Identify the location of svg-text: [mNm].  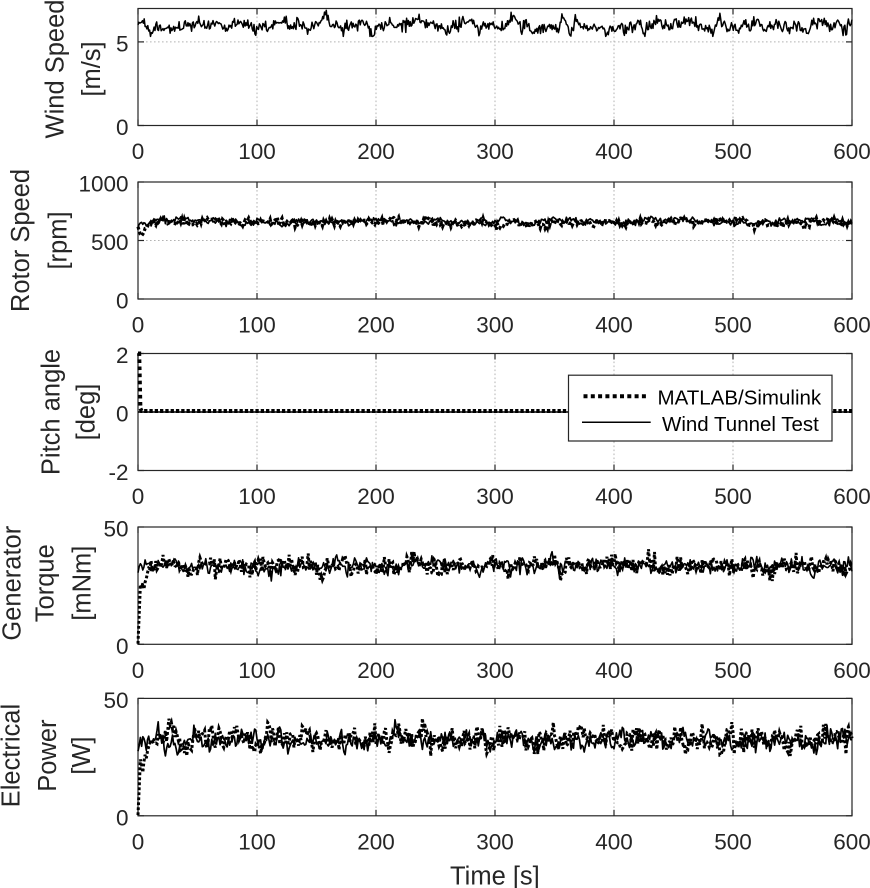
(83, 583).